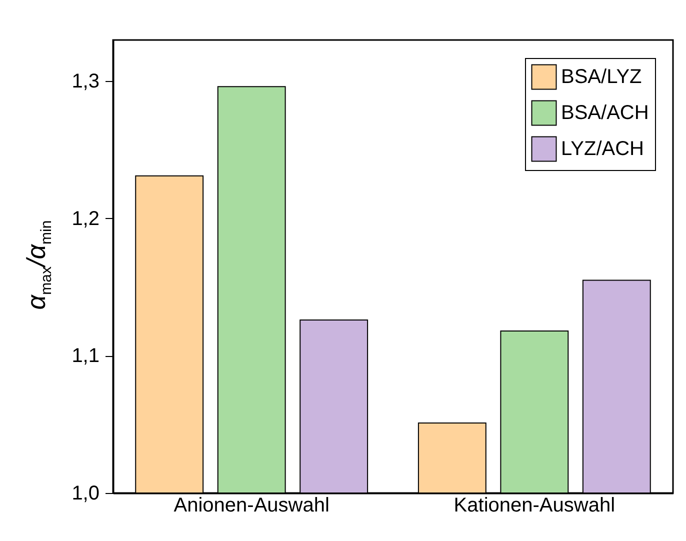 The height and width of the screenshot is (541, 686). I want to click on legend-label: LYZ/ACH, so click(602, 149).